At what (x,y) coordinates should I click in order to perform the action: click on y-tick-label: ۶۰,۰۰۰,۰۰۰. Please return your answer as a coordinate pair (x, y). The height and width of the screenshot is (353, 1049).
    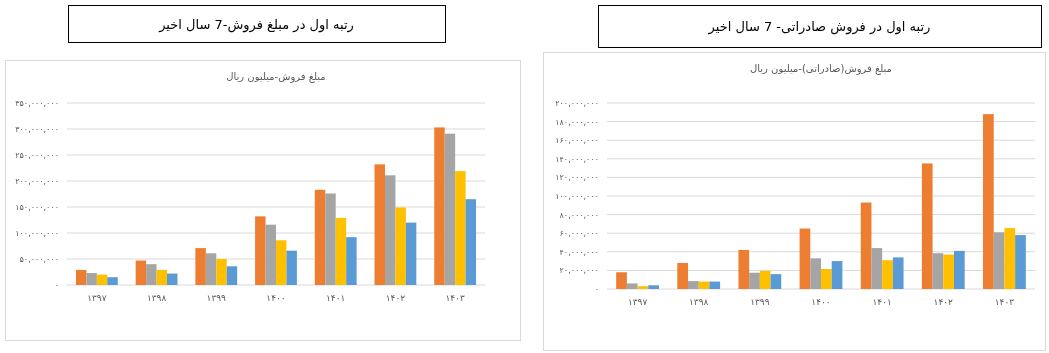
    Looking at the image, I should click on (579, 234).